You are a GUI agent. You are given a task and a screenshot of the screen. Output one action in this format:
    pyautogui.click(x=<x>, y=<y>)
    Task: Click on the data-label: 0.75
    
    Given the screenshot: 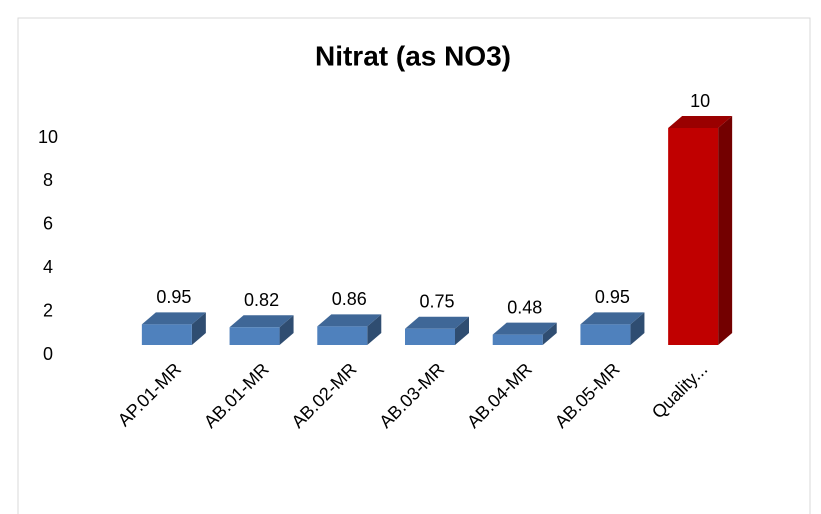 What is the action you would take?
    pyautogui.click(x=436, y=301)
    